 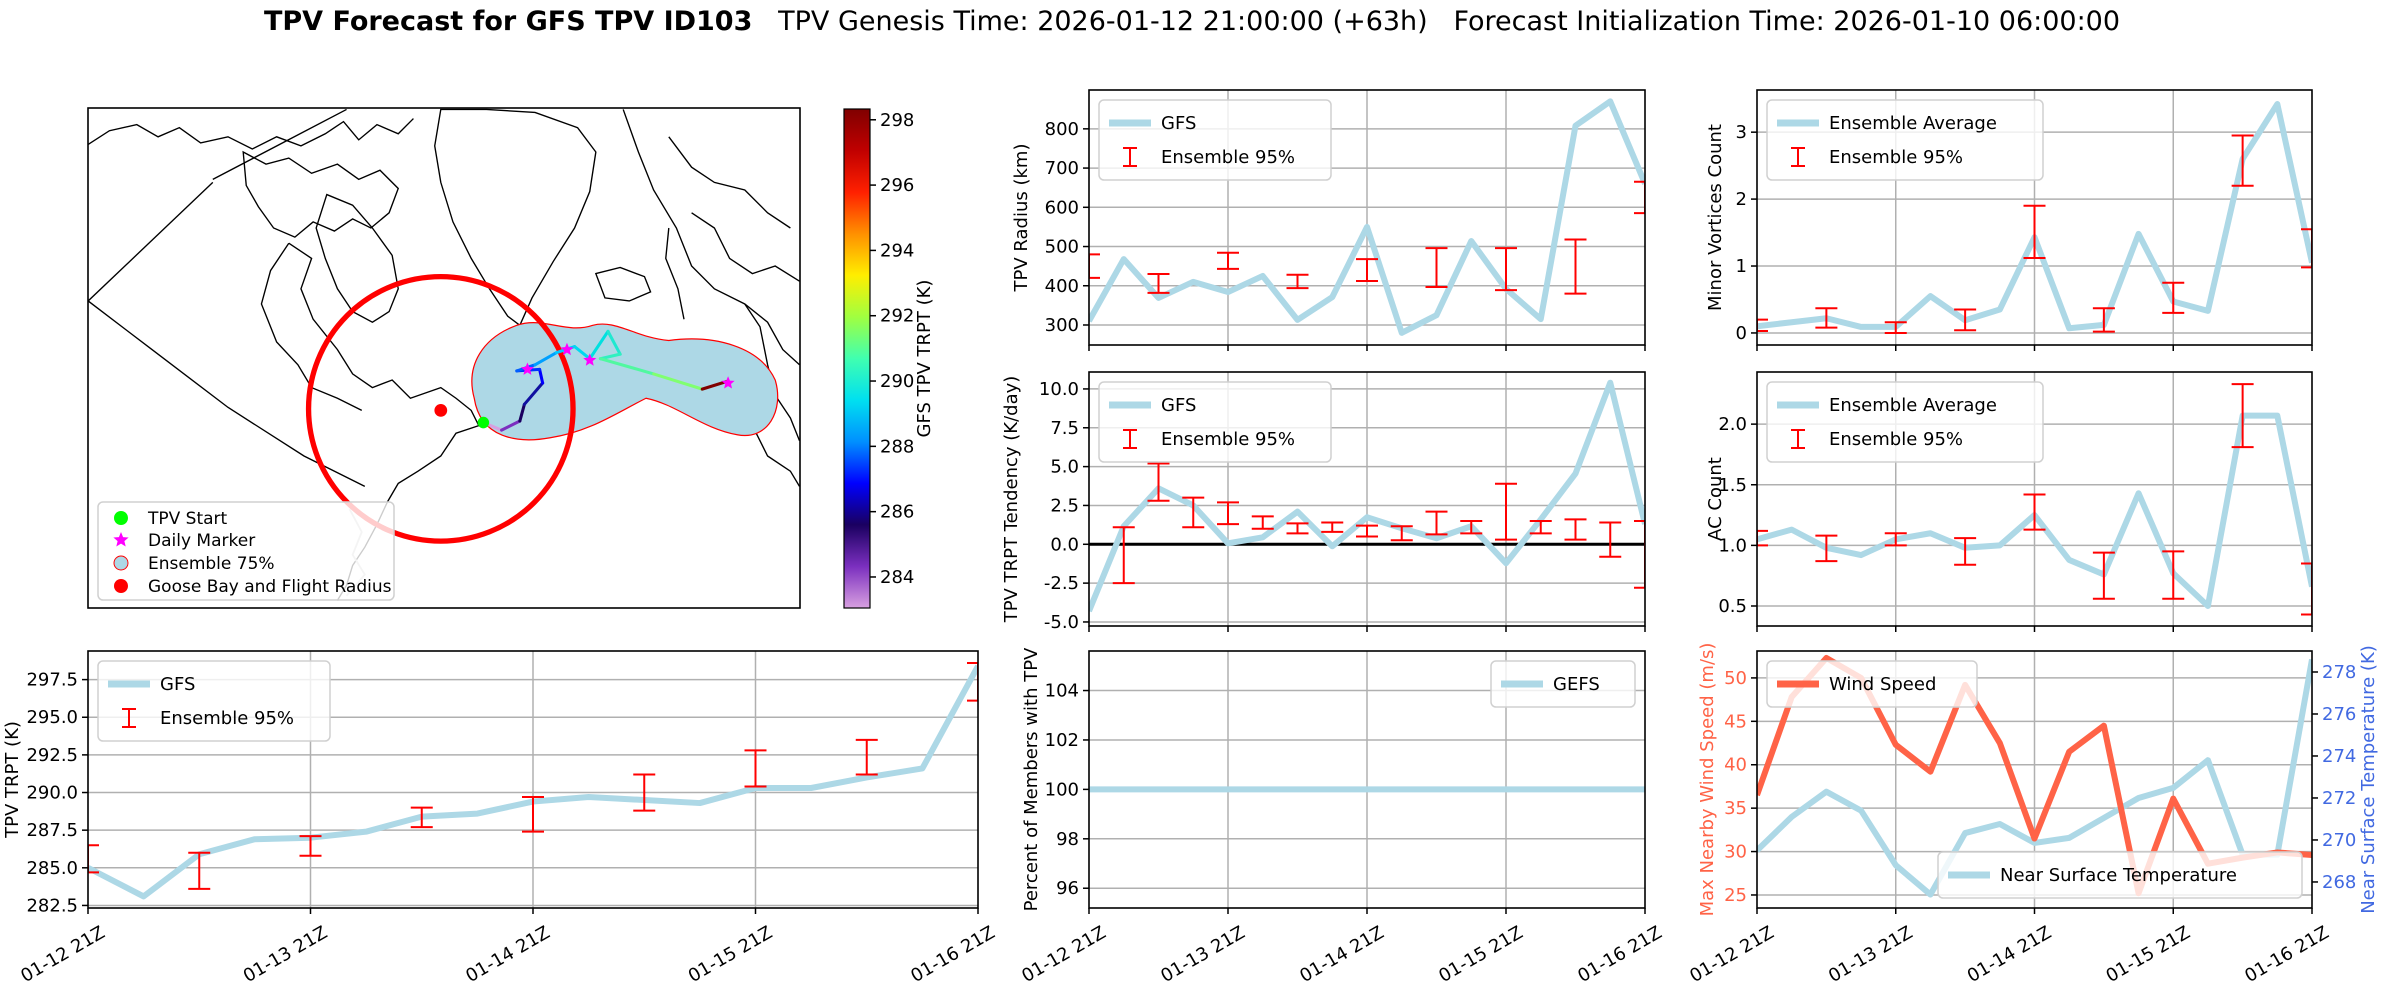 I want to click on legend: Wind Speed, so click(x=1872, y=684).